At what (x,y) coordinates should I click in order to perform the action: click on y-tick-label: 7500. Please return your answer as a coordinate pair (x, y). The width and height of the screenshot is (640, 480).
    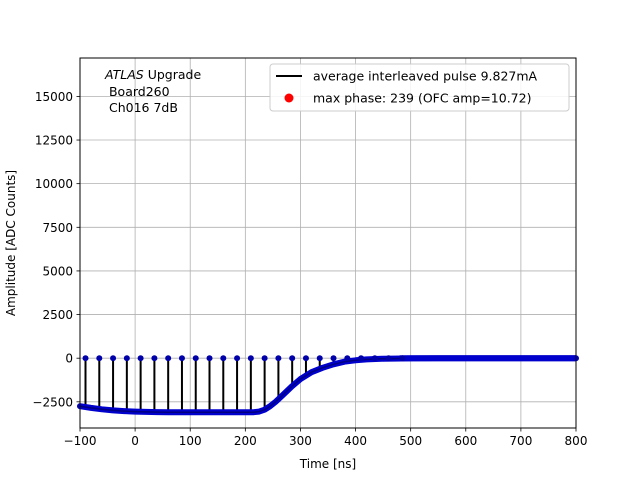
    Looking at the image, I should click on (57, 228).